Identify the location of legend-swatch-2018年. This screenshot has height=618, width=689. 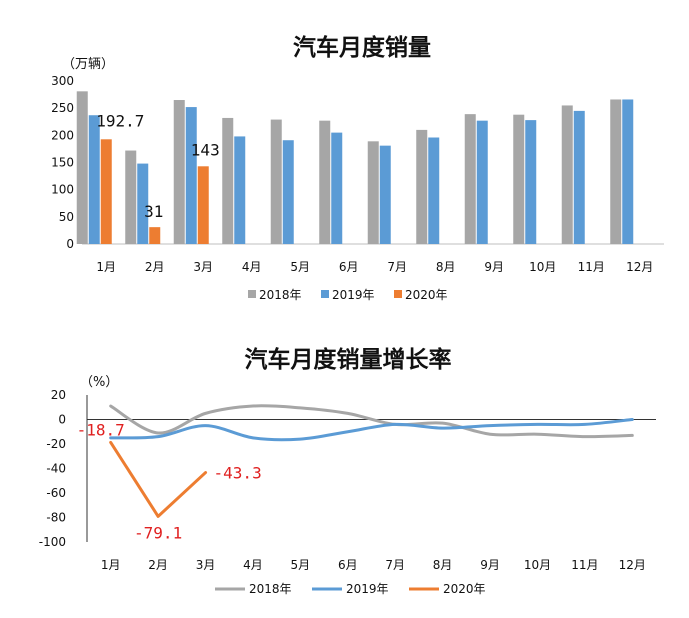
(252, 294).